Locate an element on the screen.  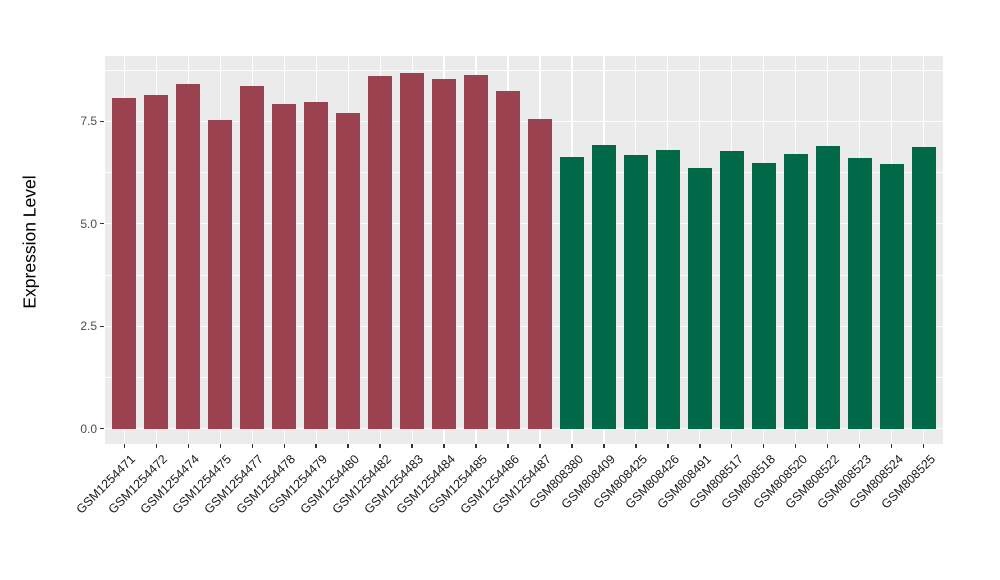
y-axis-title: Expression Level is located at coordinates (29, 242).